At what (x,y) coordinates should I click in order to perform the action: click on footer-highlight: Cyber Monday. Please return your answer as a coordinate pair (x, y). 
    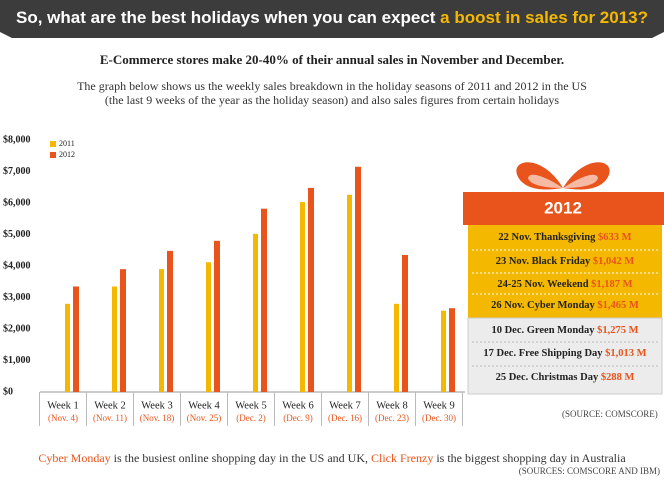
    Looking at the image, I should click on (74, 458).